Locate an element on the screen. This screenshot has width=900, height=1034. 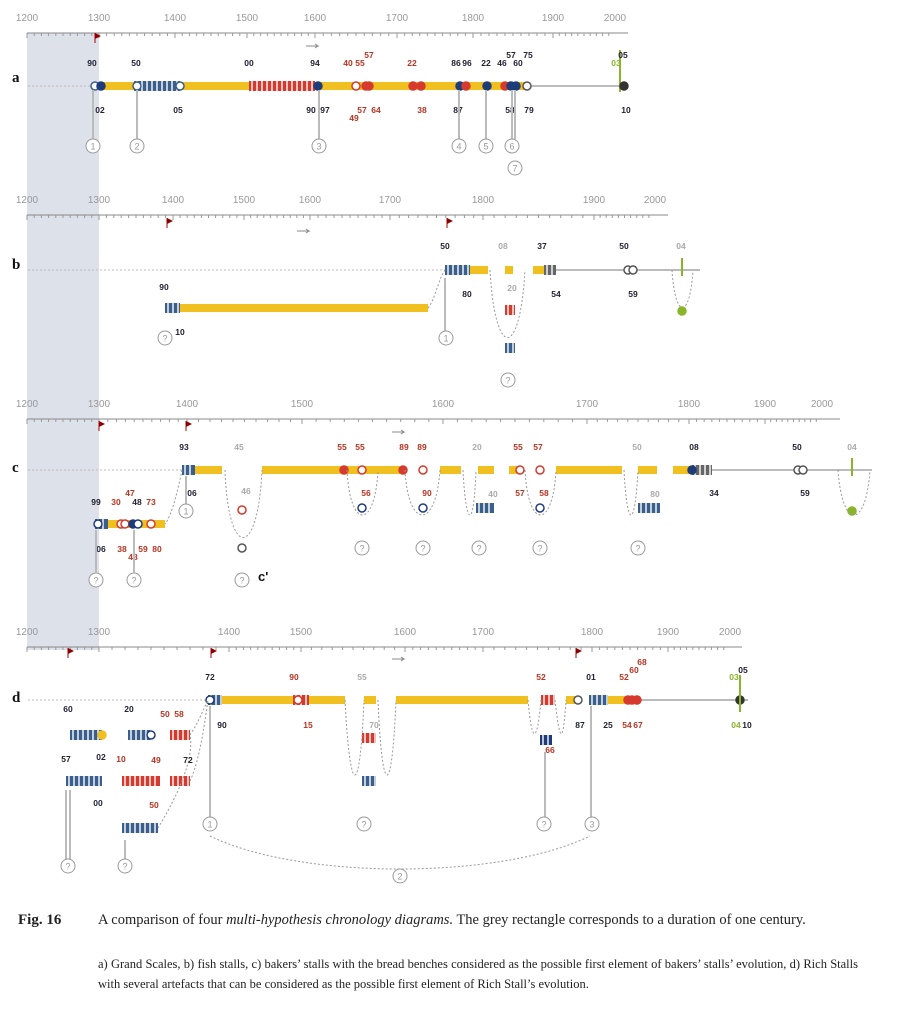
hypothesis-circle-label: 3 is located at coordinates (318, 147).